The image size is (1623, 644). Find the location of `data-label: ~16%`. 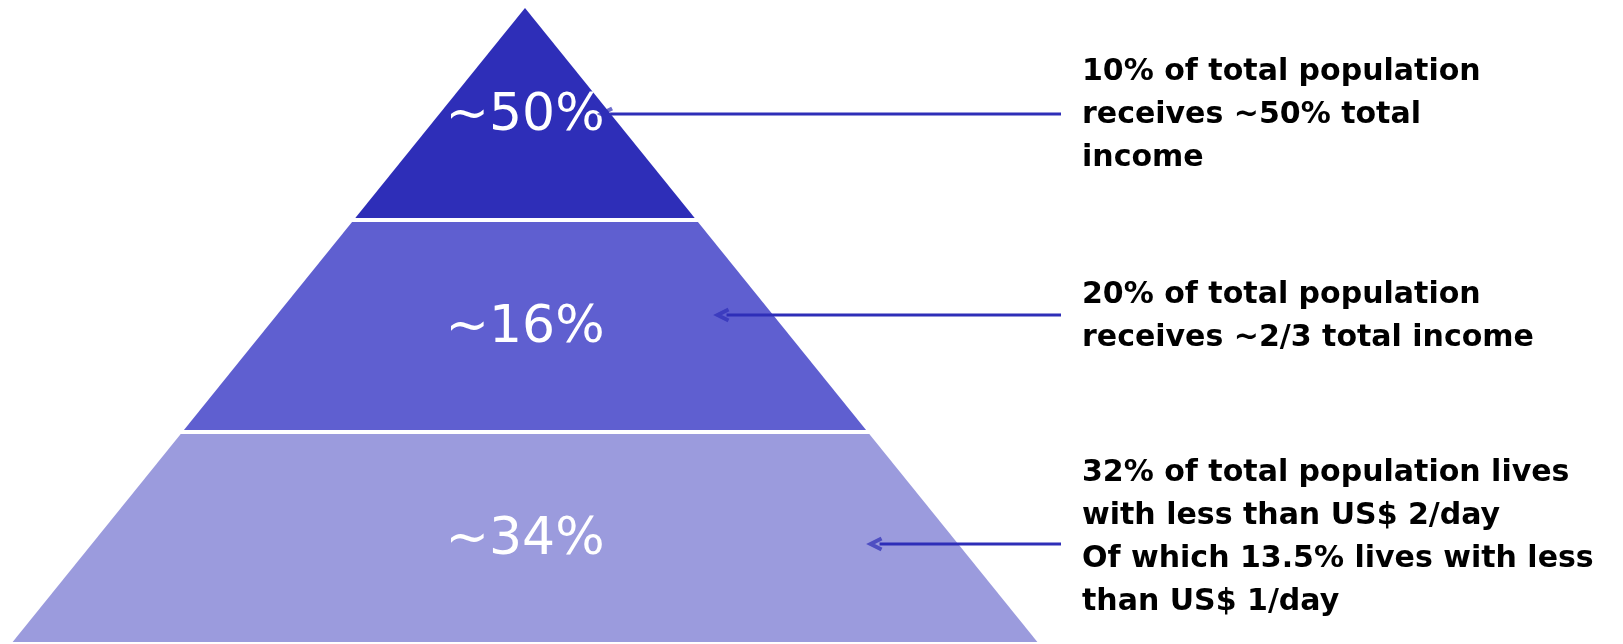

data-label: ~16% is located at coordinates (525, 324).